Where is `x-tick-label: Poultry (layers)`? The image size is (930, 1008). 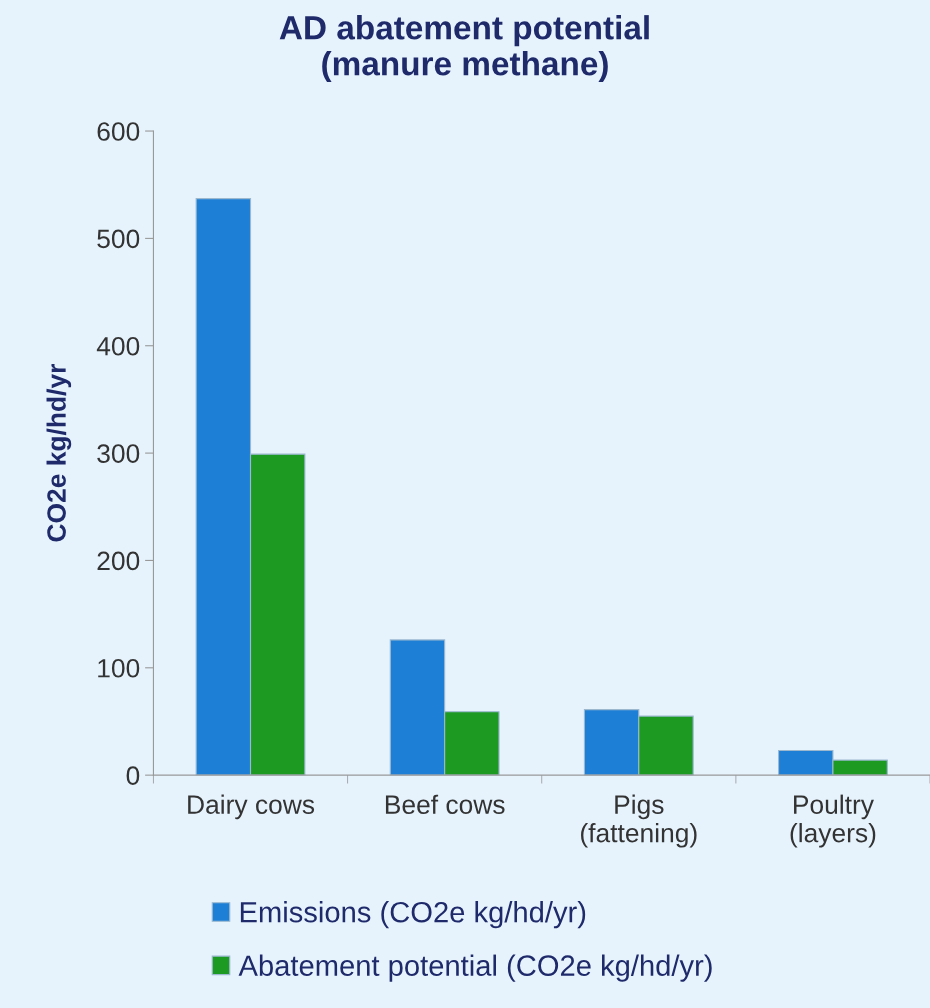 x-tick-label: Poultry (layers) is located at coordinates (833, 821).